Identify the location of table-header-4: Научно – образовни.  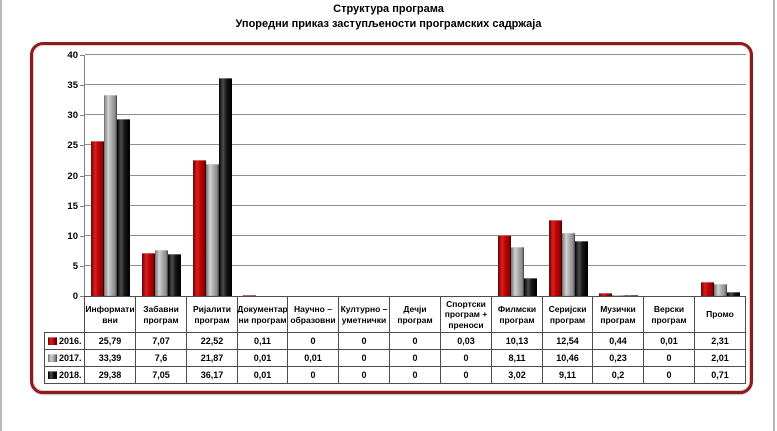
(313, 314).